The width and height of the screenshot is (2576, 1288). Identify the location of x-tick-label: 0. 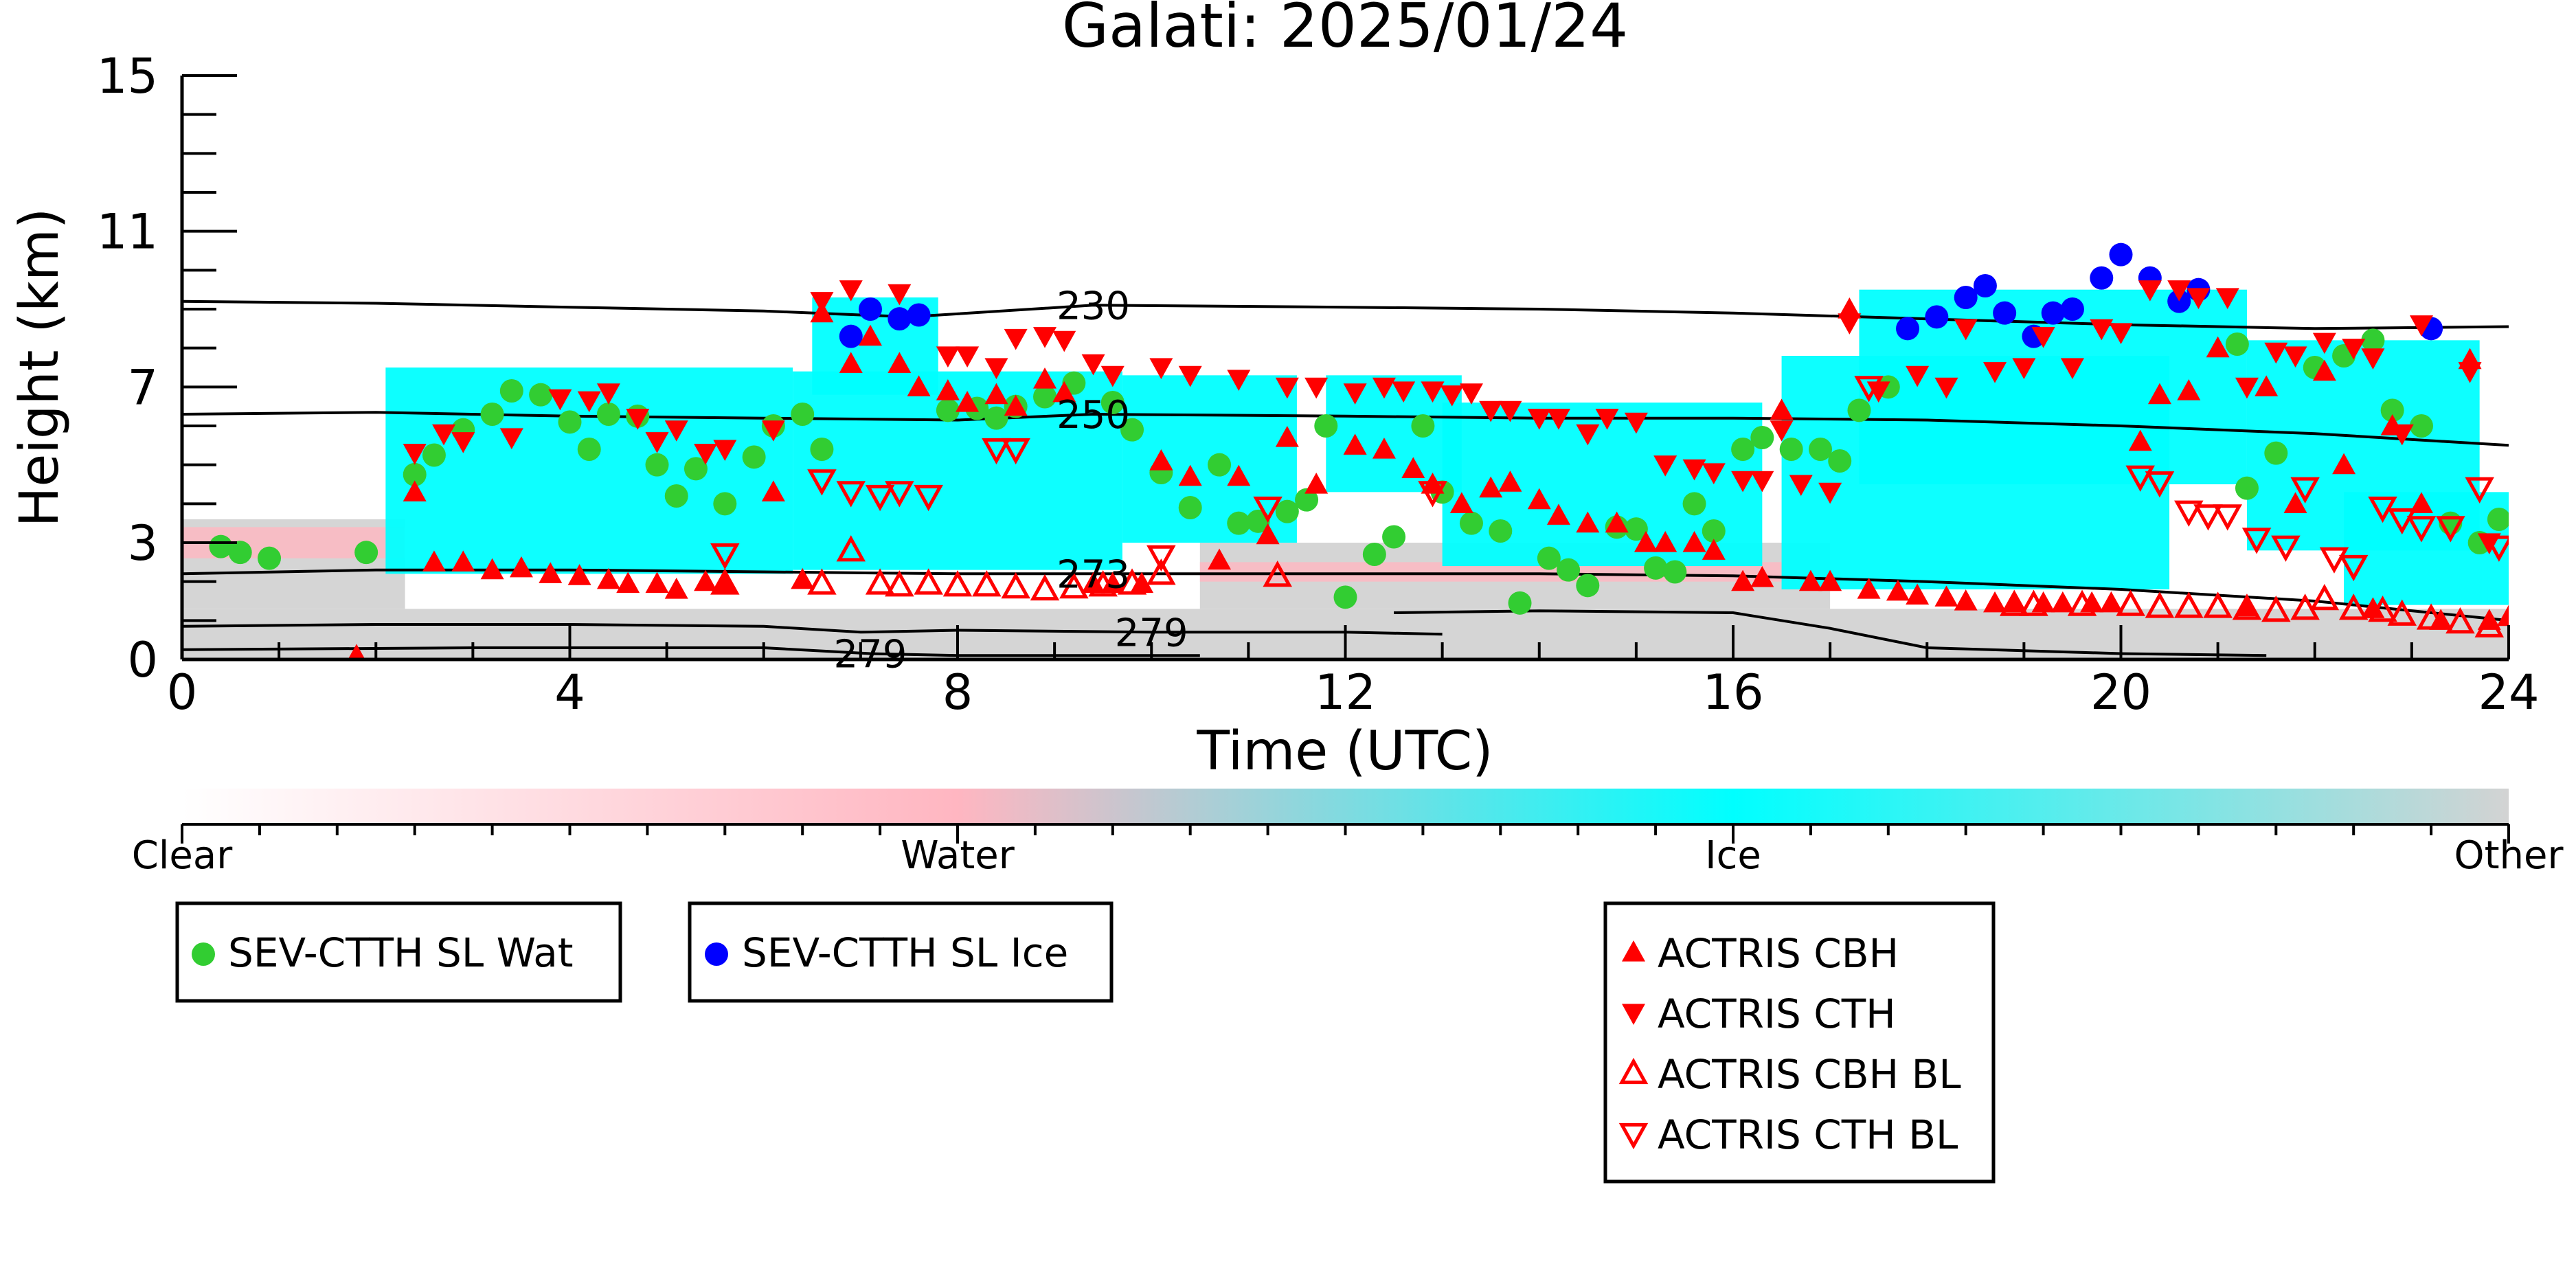
(182, 692).